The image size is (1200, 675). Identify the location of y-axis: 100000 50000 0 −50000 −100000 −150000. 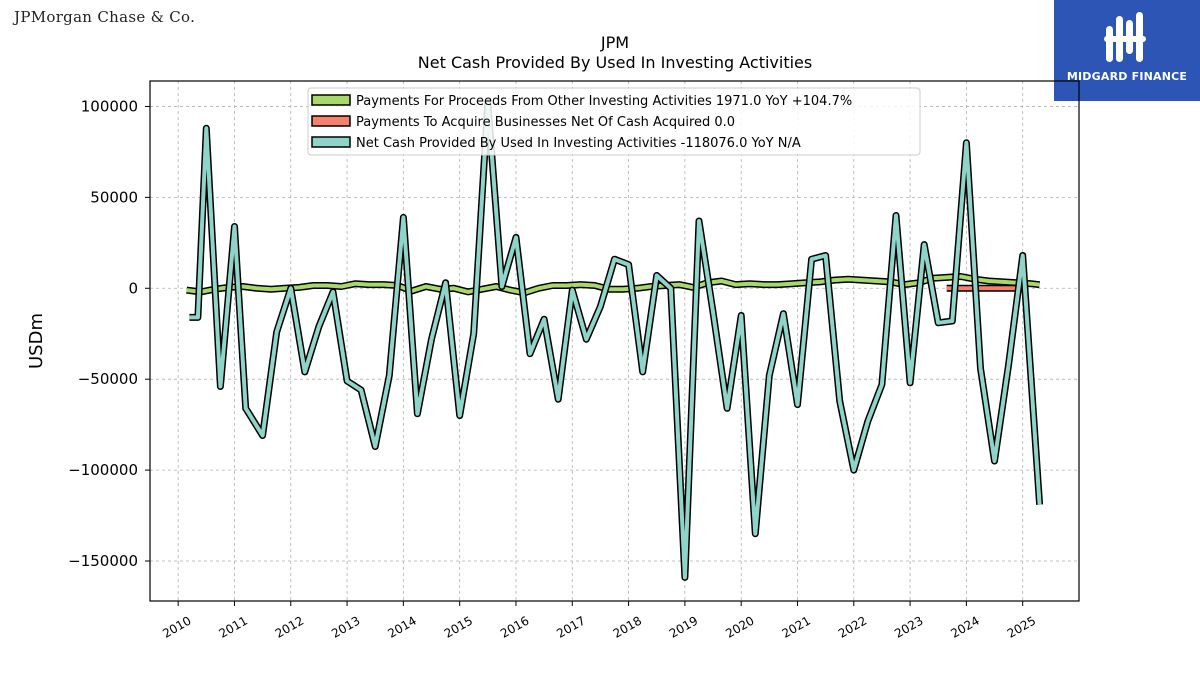
(109, 333).